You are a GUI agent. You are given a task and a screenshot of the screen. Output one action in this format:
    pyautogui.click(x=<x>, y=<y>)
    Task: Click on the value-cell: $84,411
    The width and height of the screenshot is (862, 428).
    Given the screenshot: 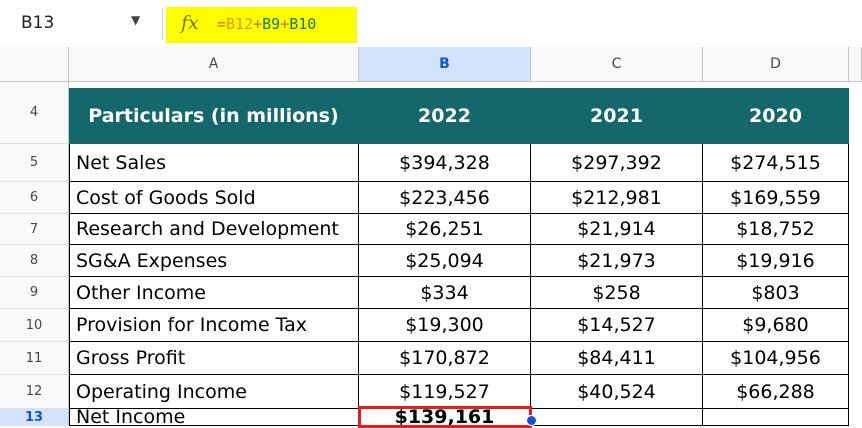 What is the action you would take?
    pyautogui.click(x=617, y=358)
    